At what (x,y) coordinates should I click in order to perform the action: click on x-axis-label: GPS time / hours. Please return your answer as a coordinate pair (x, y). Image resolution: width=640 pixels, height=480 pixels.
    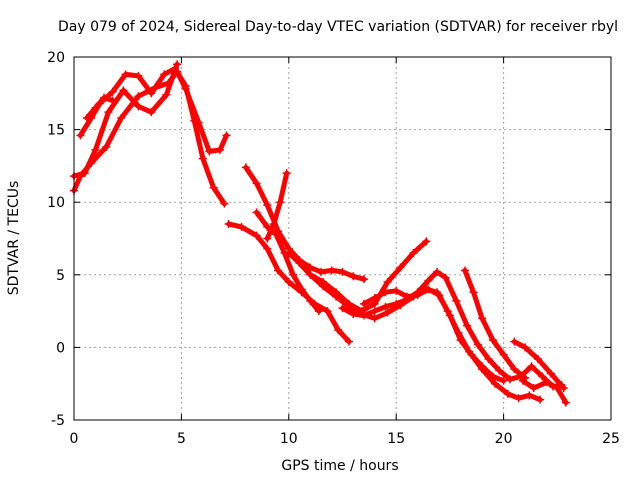
    Looking at the image, I should click on (339, 466).